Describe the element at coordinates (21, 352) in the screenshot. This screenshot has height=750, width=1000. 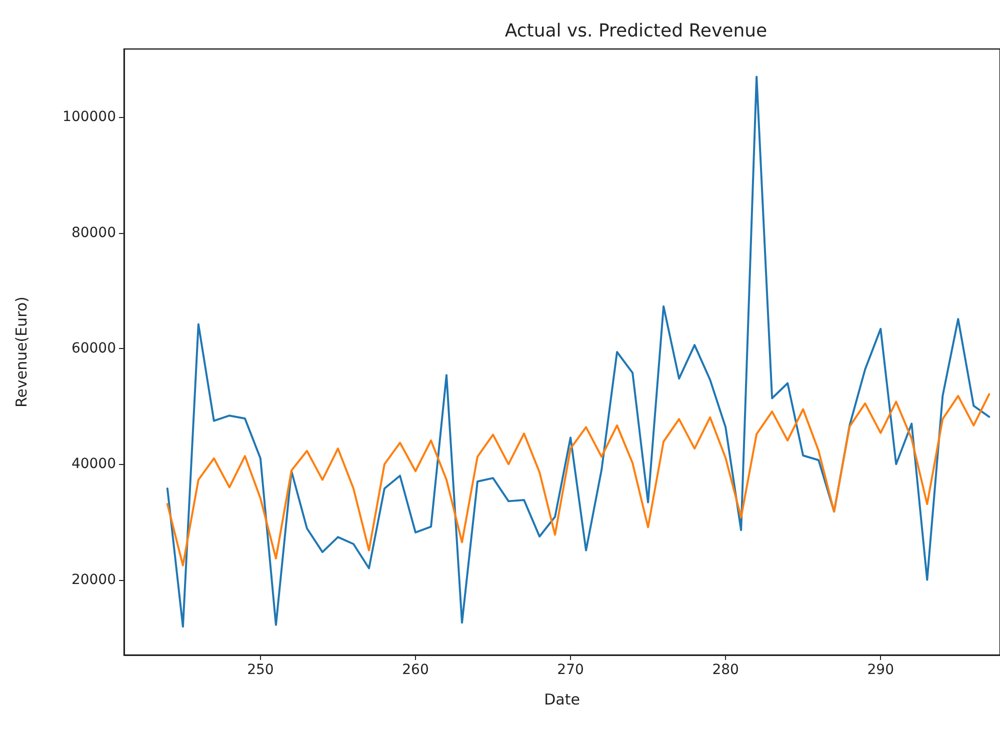
I see `y-axis-title: Revenue(Euro)` at that location.